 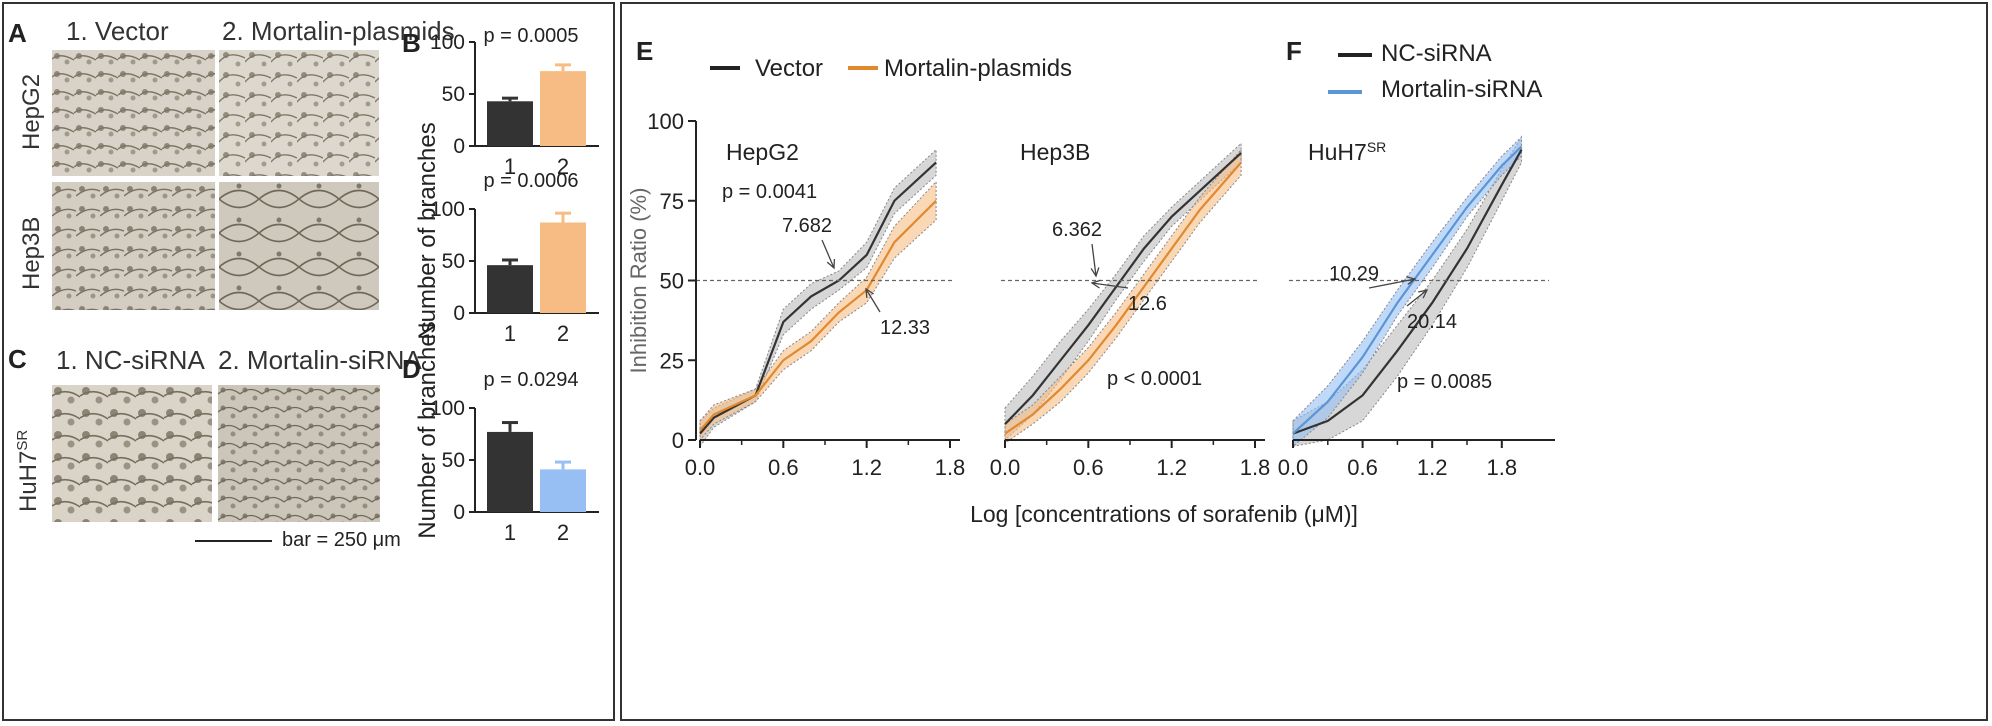 I want to click on scale-bar-line, so click(x=233, y=541).